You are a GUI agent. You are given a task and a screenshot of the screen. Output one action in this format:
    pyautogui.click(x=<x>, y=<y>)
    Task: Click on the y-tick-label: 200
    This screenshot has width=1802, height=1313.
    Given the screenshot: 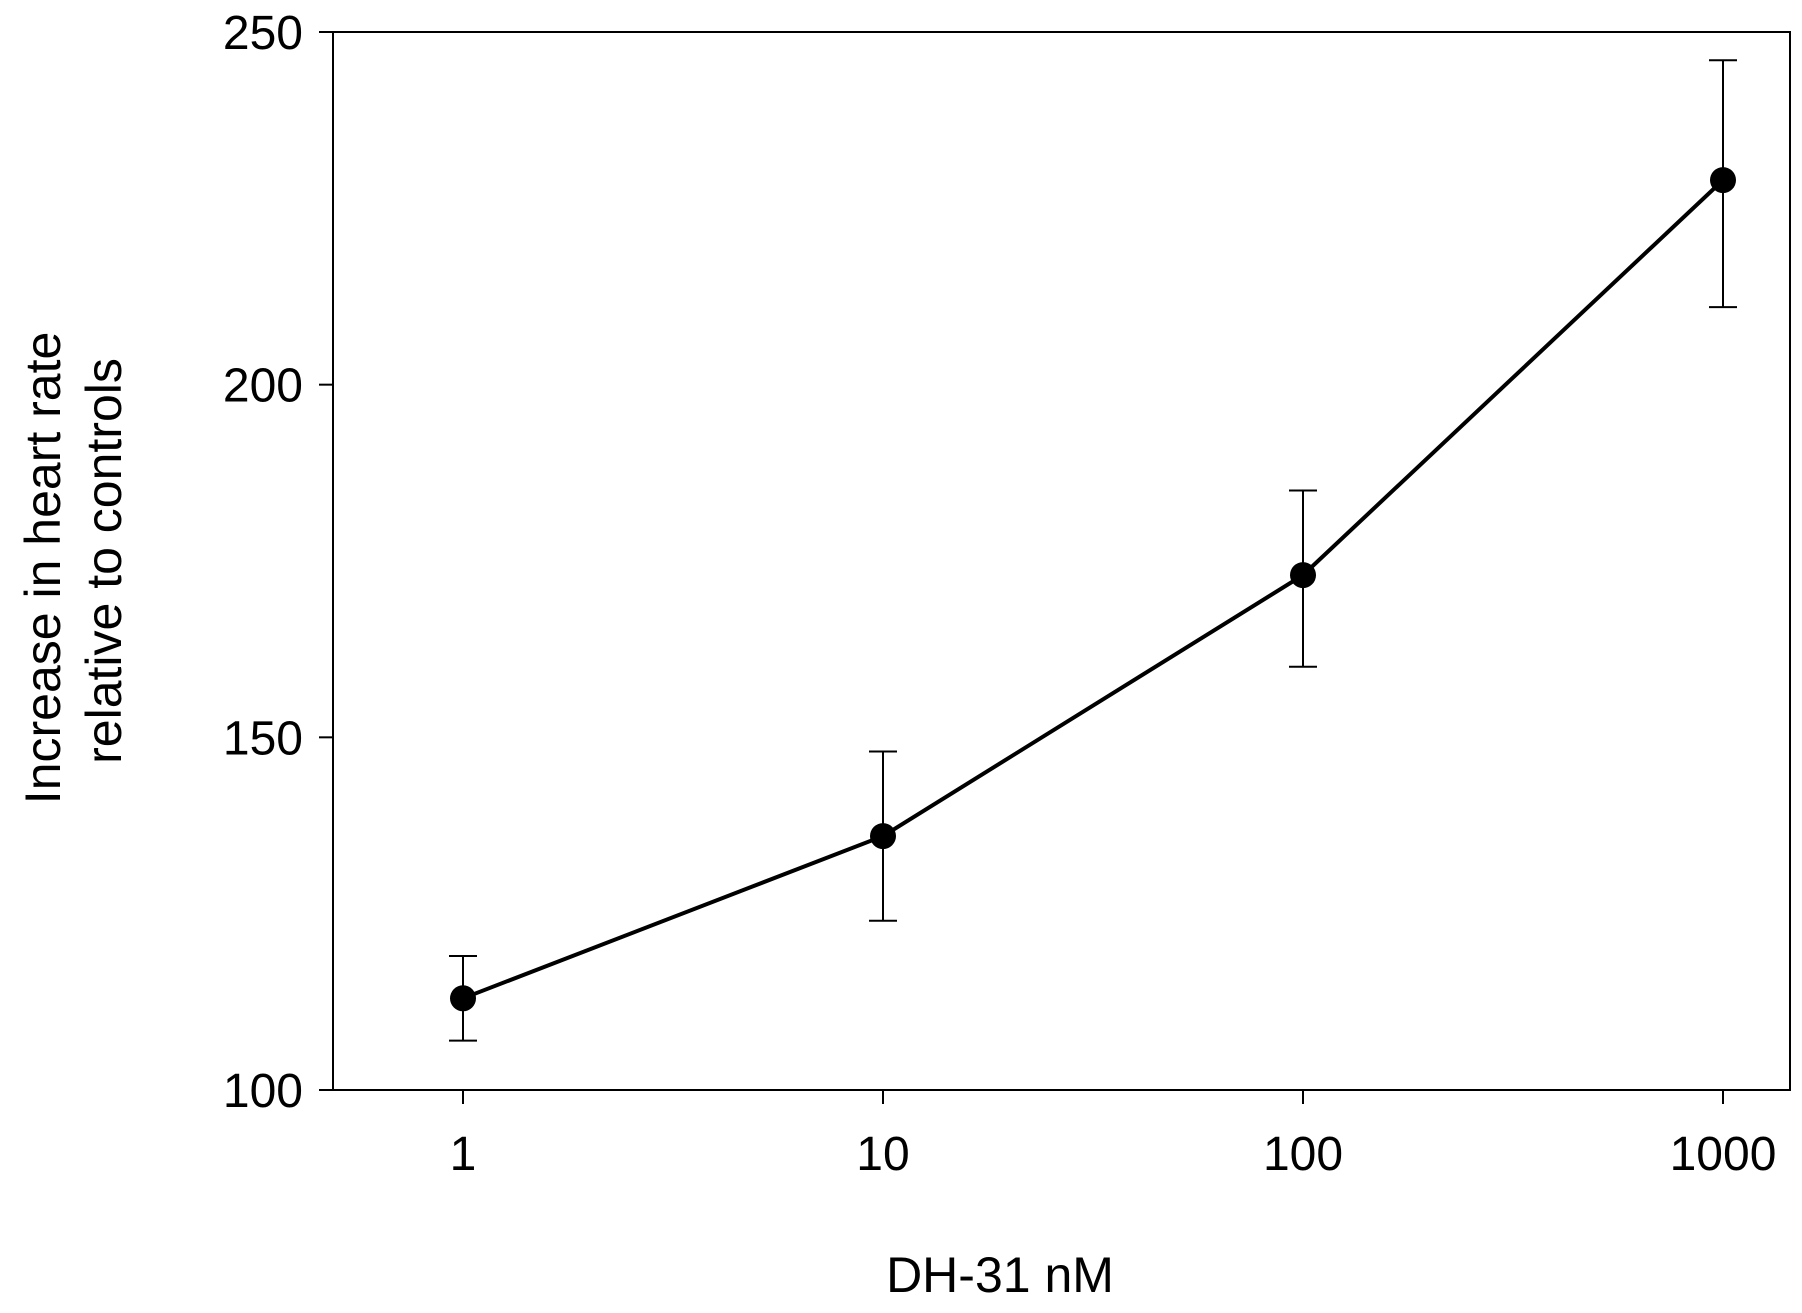 What is the action you would take?
    pyautogui.click(x=263, y=386)
    